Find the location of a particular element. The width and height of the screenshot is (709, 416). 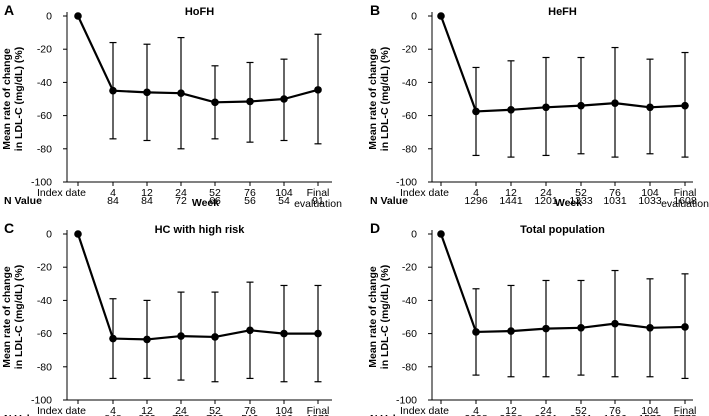

n-value: 2388 is located at coordinates (511, 414).